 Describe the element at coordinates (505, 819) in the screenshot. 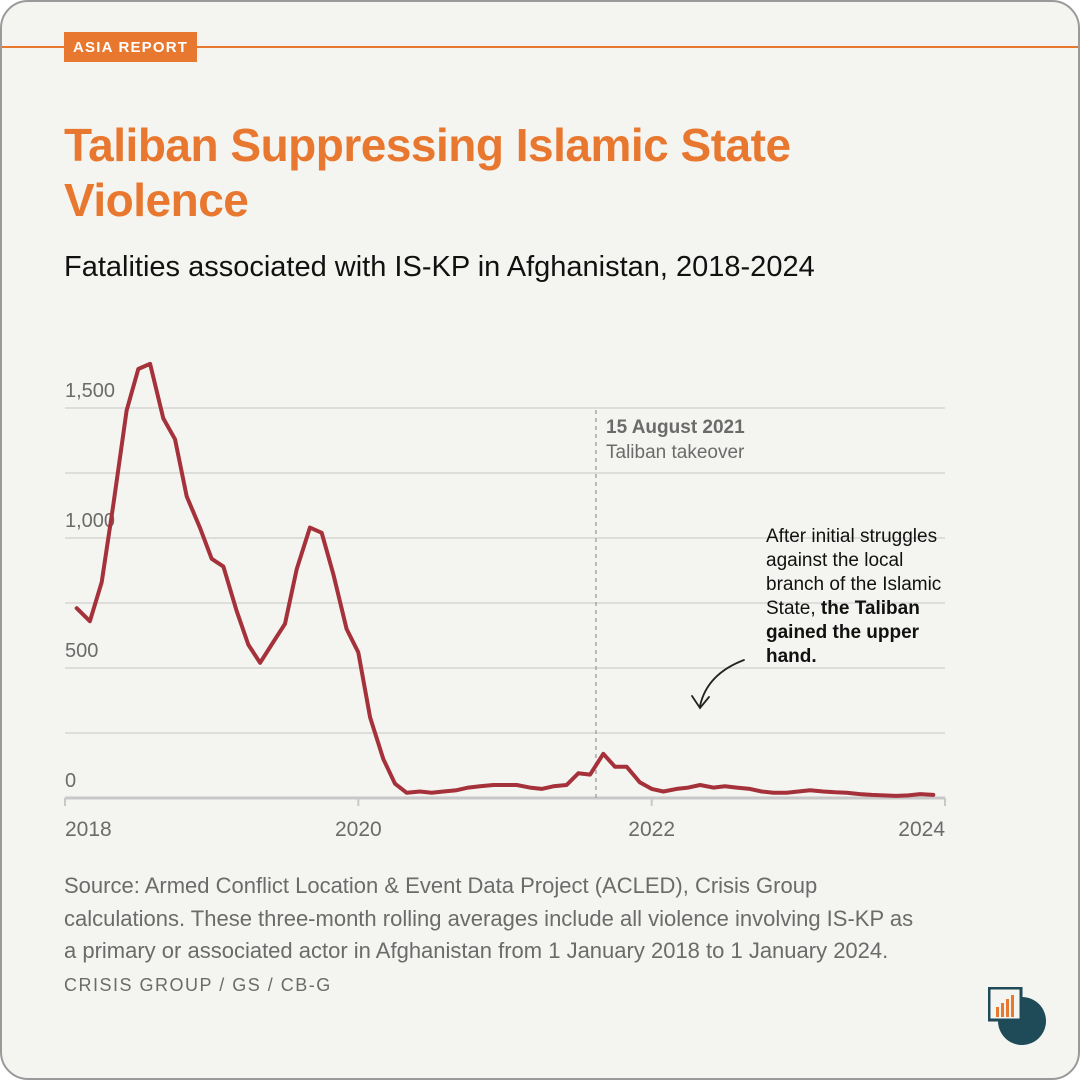

I see `x-axis-ticks: 2018 2020 2022 2024` at that location.